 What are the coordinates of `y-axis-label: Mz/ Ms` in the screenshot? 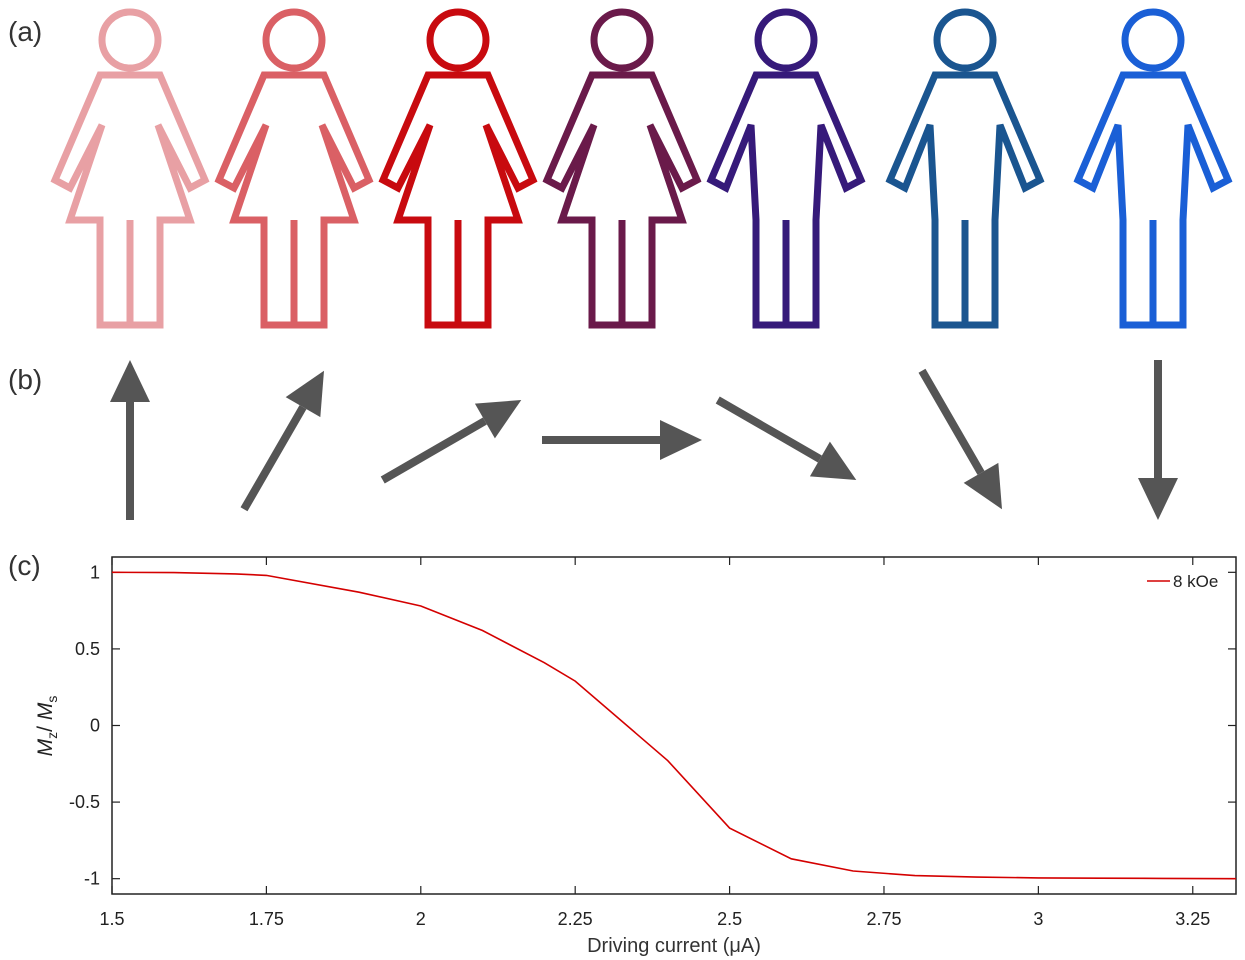 It's located at (47, 726).